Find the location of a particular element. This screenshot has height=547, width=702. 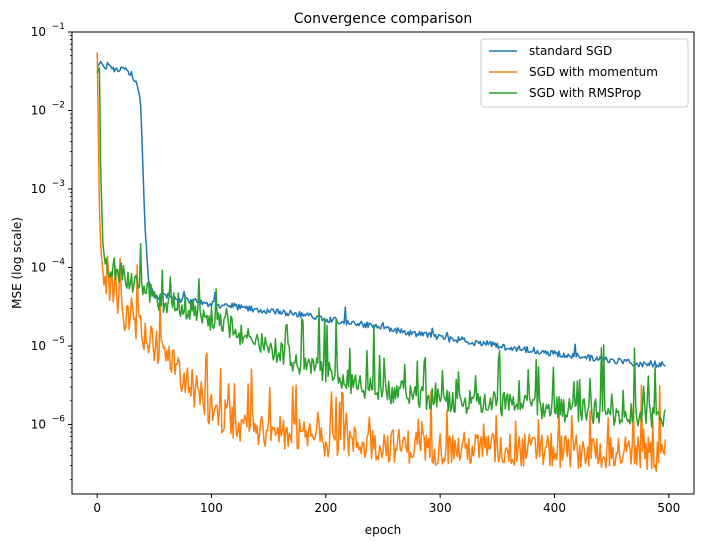

legend-label: SGD with RMSProp is located at coordinates (585, 93).